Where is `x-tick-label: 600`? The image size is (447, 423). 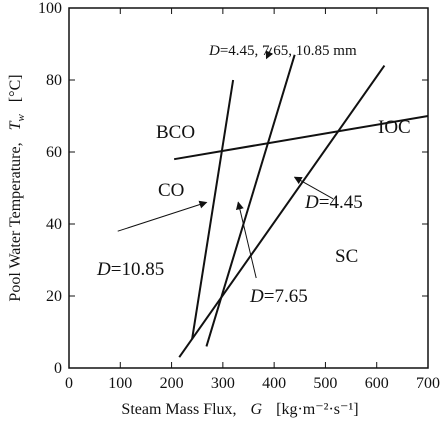 x-tick-label: 600 is located at coordinates (377, 383).